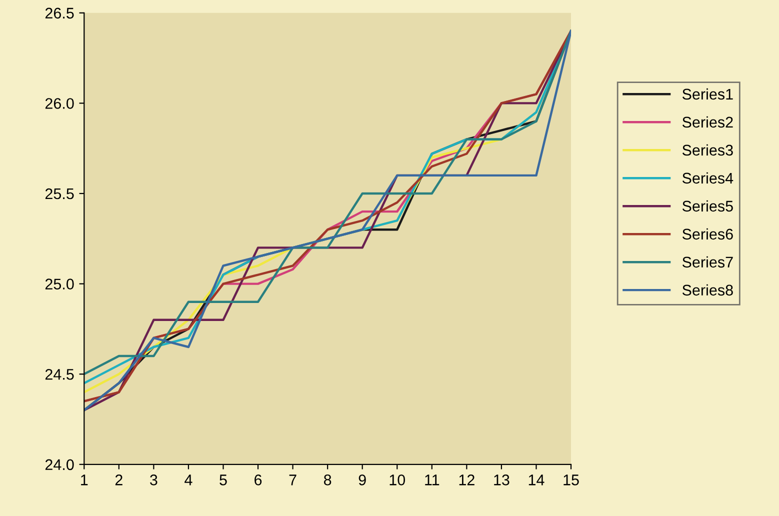 The width and height of the screenshot is (779, 516). What do you see at coordinates (707, 290) in the screenshot?
I see `legend-label: Series8` at bounding box center [707, 290].